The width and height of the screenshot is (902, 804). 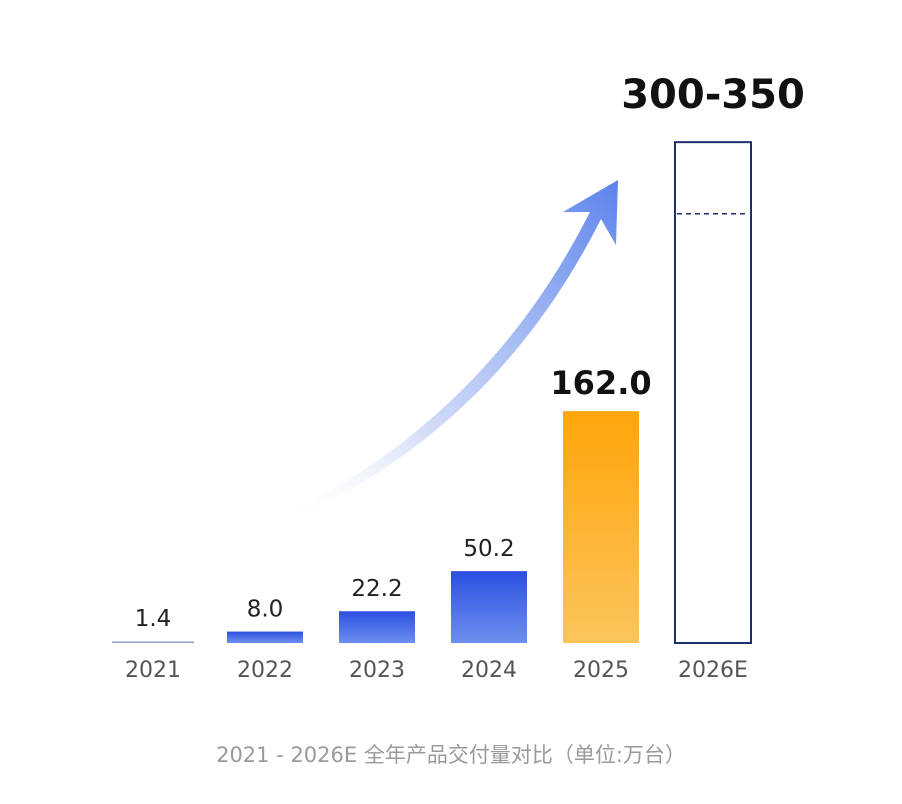 I want to click on bar-2024, so click(x=489, y=607).